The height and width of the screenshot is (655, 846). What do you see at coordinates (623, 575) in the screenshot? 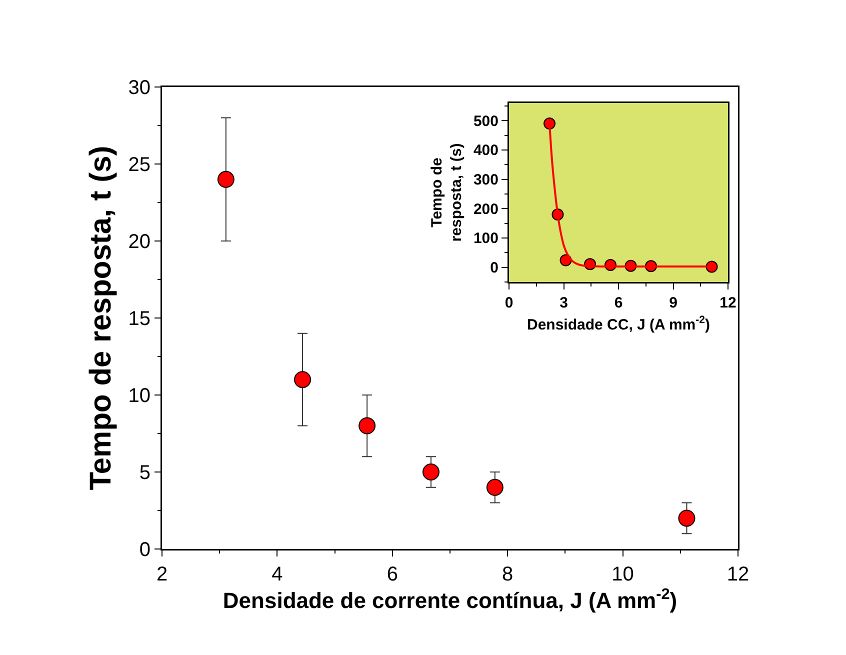
I see `x-tick-label: 10` at bounding box center [623, 575].